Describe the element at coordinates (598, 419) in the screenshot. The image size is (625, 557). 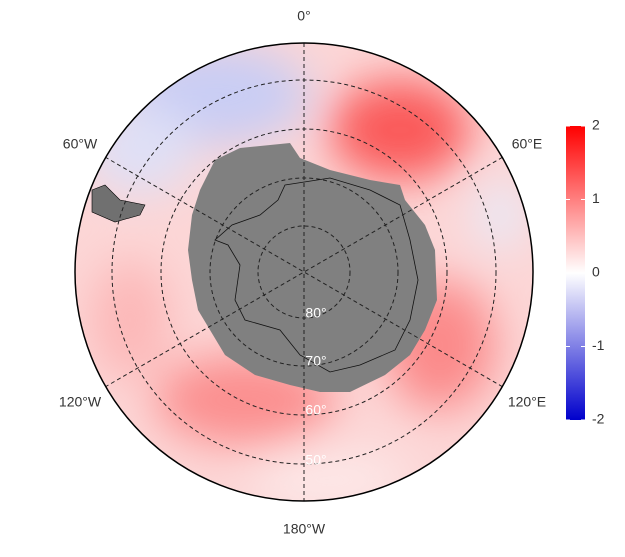
I see `colorbar-tick-label: -2` at that location.